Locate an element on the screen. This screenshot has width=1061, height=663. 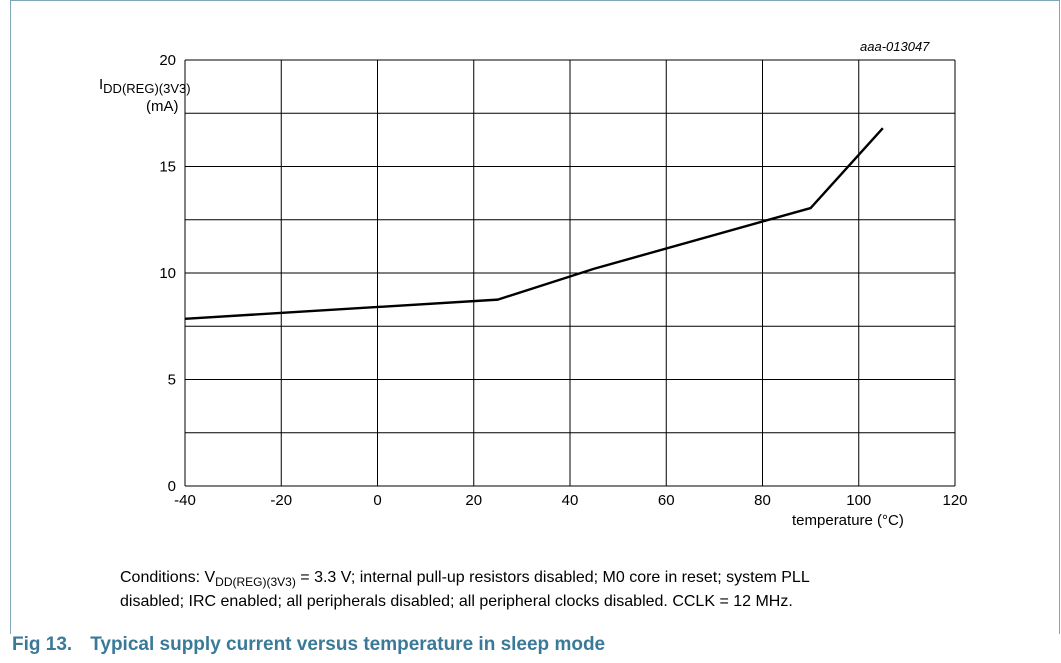
x-axis-label: temperature (°C) is located at coordinates (848, 520).